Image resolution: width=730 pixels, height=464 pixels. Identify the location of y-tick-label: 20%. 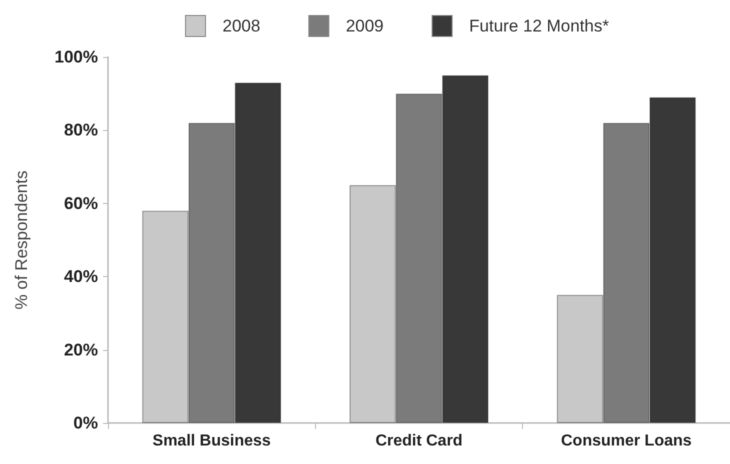
(81, 350).